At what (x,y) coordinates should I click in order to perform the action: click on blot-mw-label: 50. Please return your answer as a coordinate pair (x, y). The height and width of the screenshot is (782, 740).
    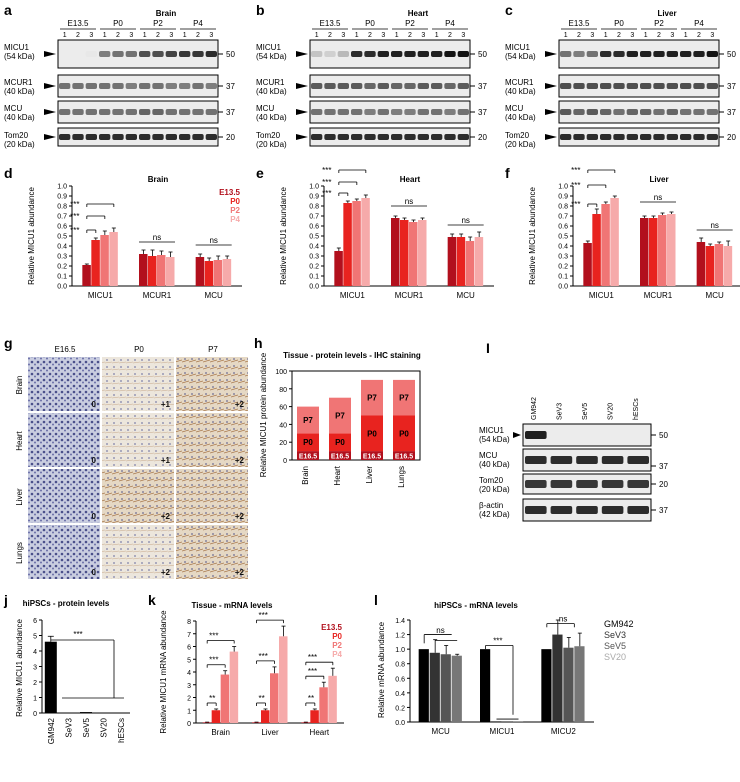
    Looking at the image, I should click on (731, 54).